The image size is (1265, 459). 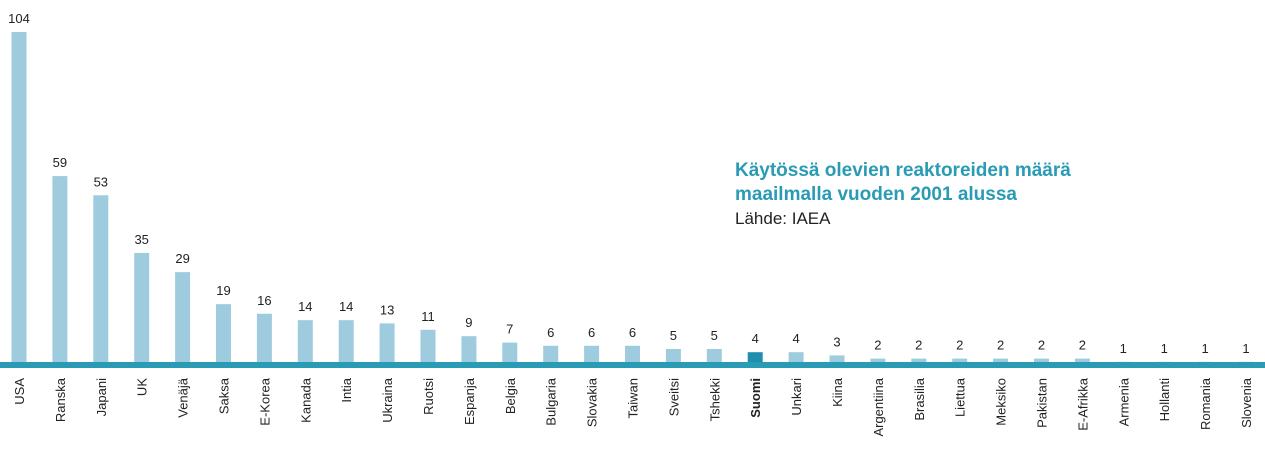 I want to click on x-tick-label: Tshekki, so click(x=714, y=399).